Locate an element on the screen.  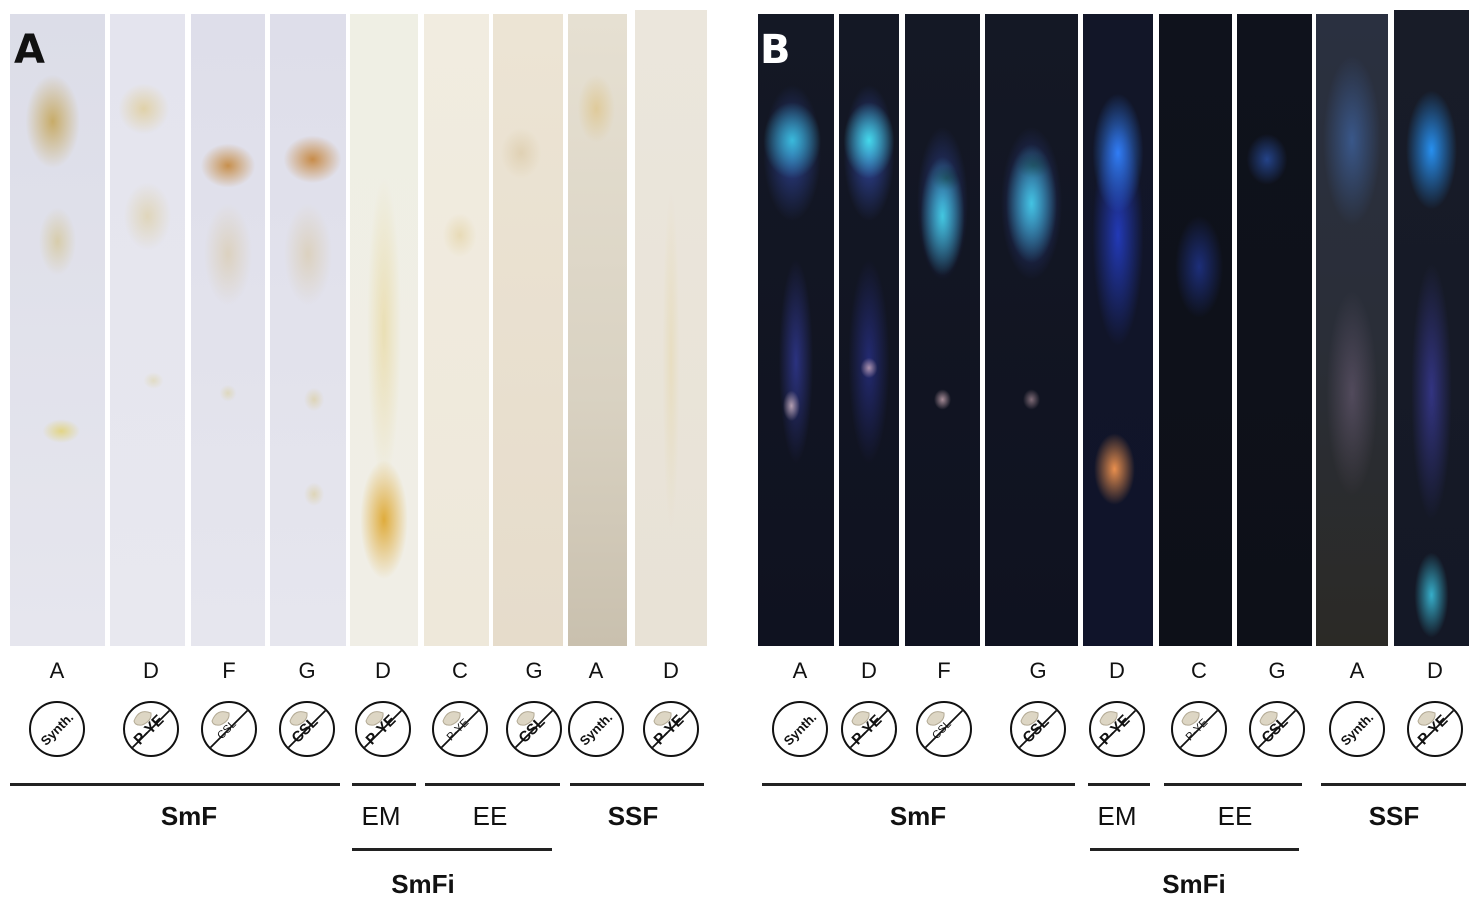
panel-a-label: A is located at coordinates (29, 50).